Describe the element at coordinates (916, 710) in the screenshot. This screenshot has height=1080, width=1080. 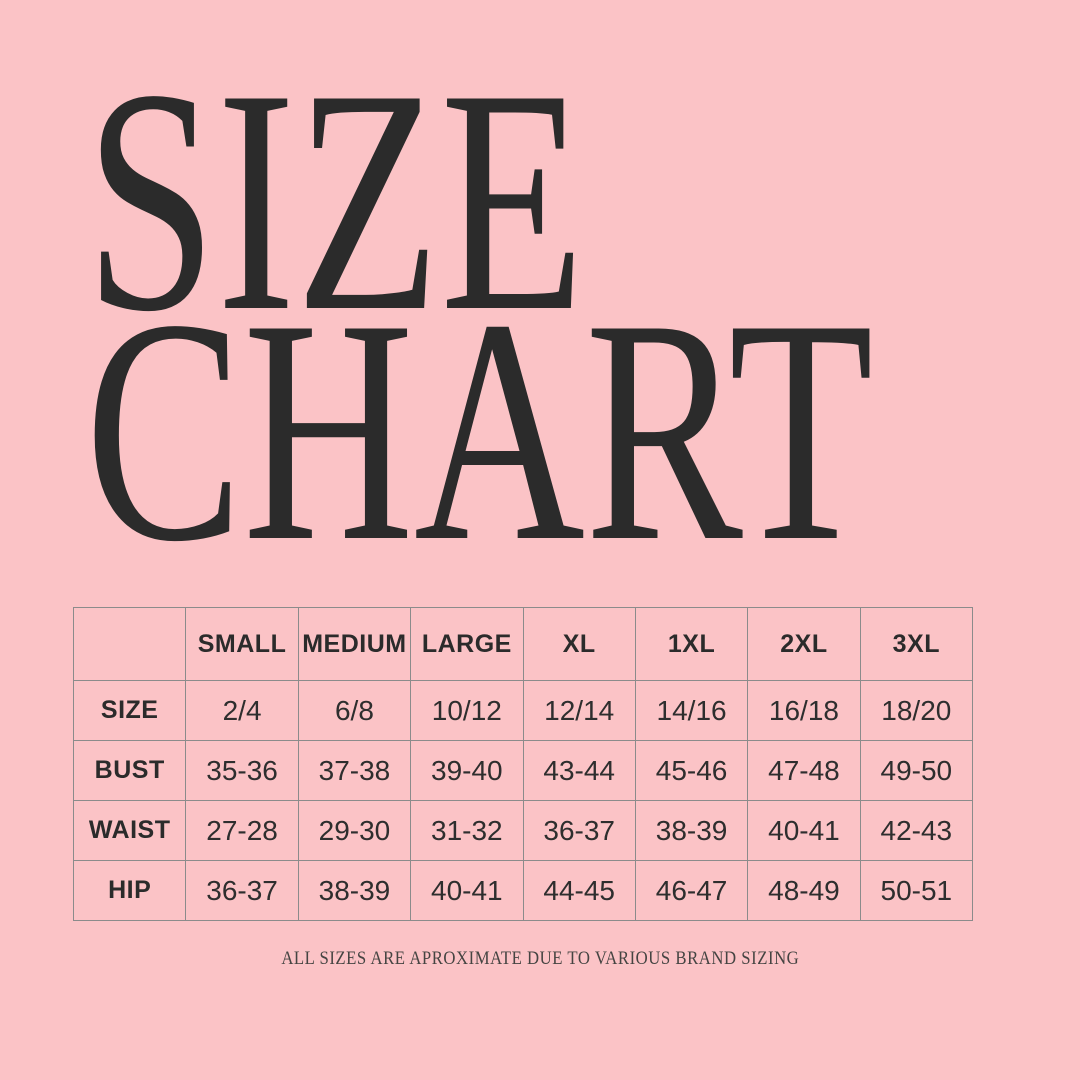
I see `size-cell: 18/20` at that location.